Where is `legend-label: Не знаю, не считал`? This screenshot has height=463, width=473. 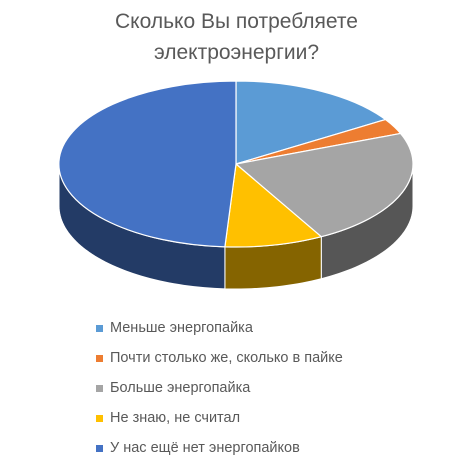 legend-label: Не знаю, не считал is located at coordinates (175, 418).